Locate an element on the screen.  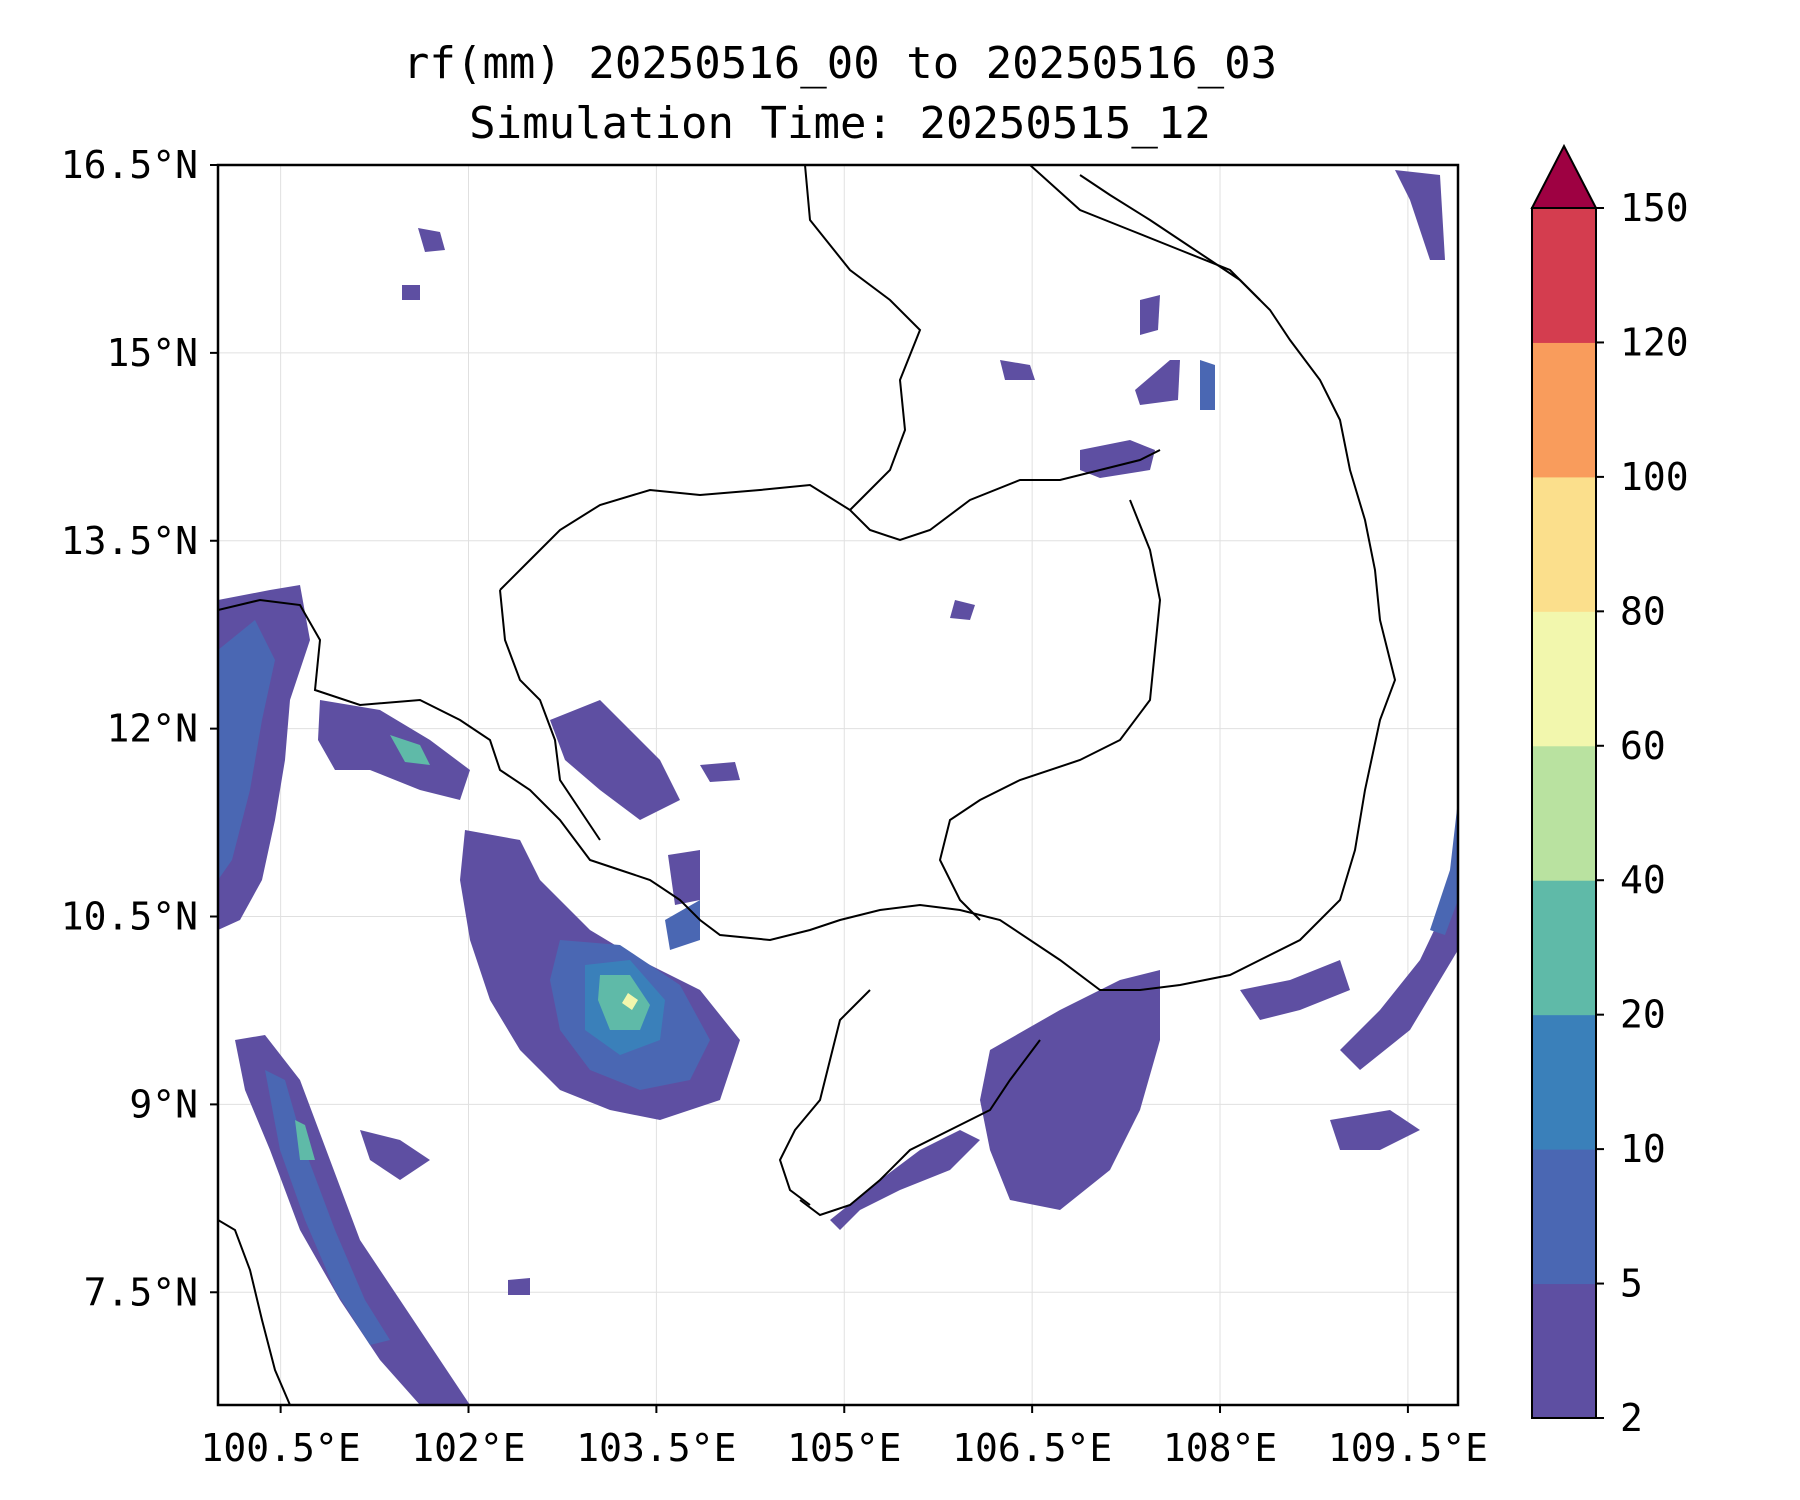
x-tick-label: 109.5°E is located at coordinates (1408, 1448).